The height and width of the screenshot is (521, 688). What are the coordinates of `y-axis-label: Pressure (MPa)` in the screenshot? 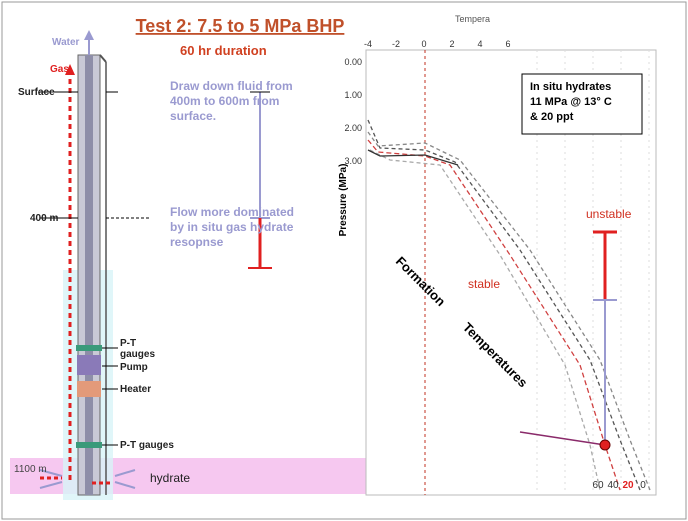 It's located at (343, 200).